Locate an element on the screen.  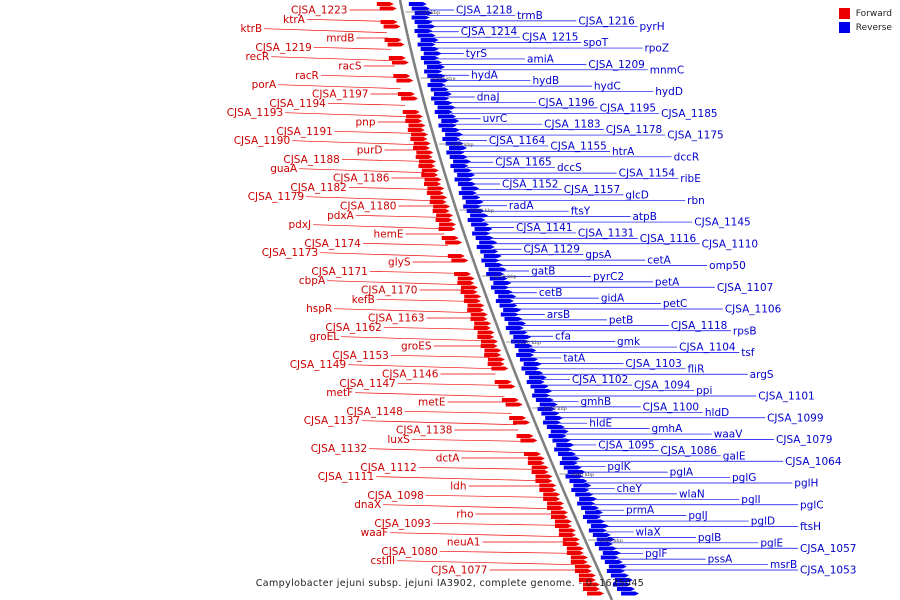
kbp-tick-label: 1200 kbp is located at coordinates (444, 79).